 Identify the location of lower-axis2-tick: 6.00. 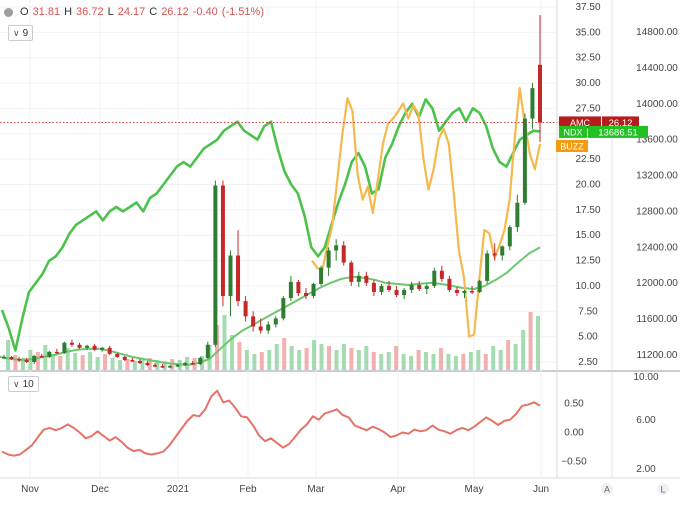
(646, 420).